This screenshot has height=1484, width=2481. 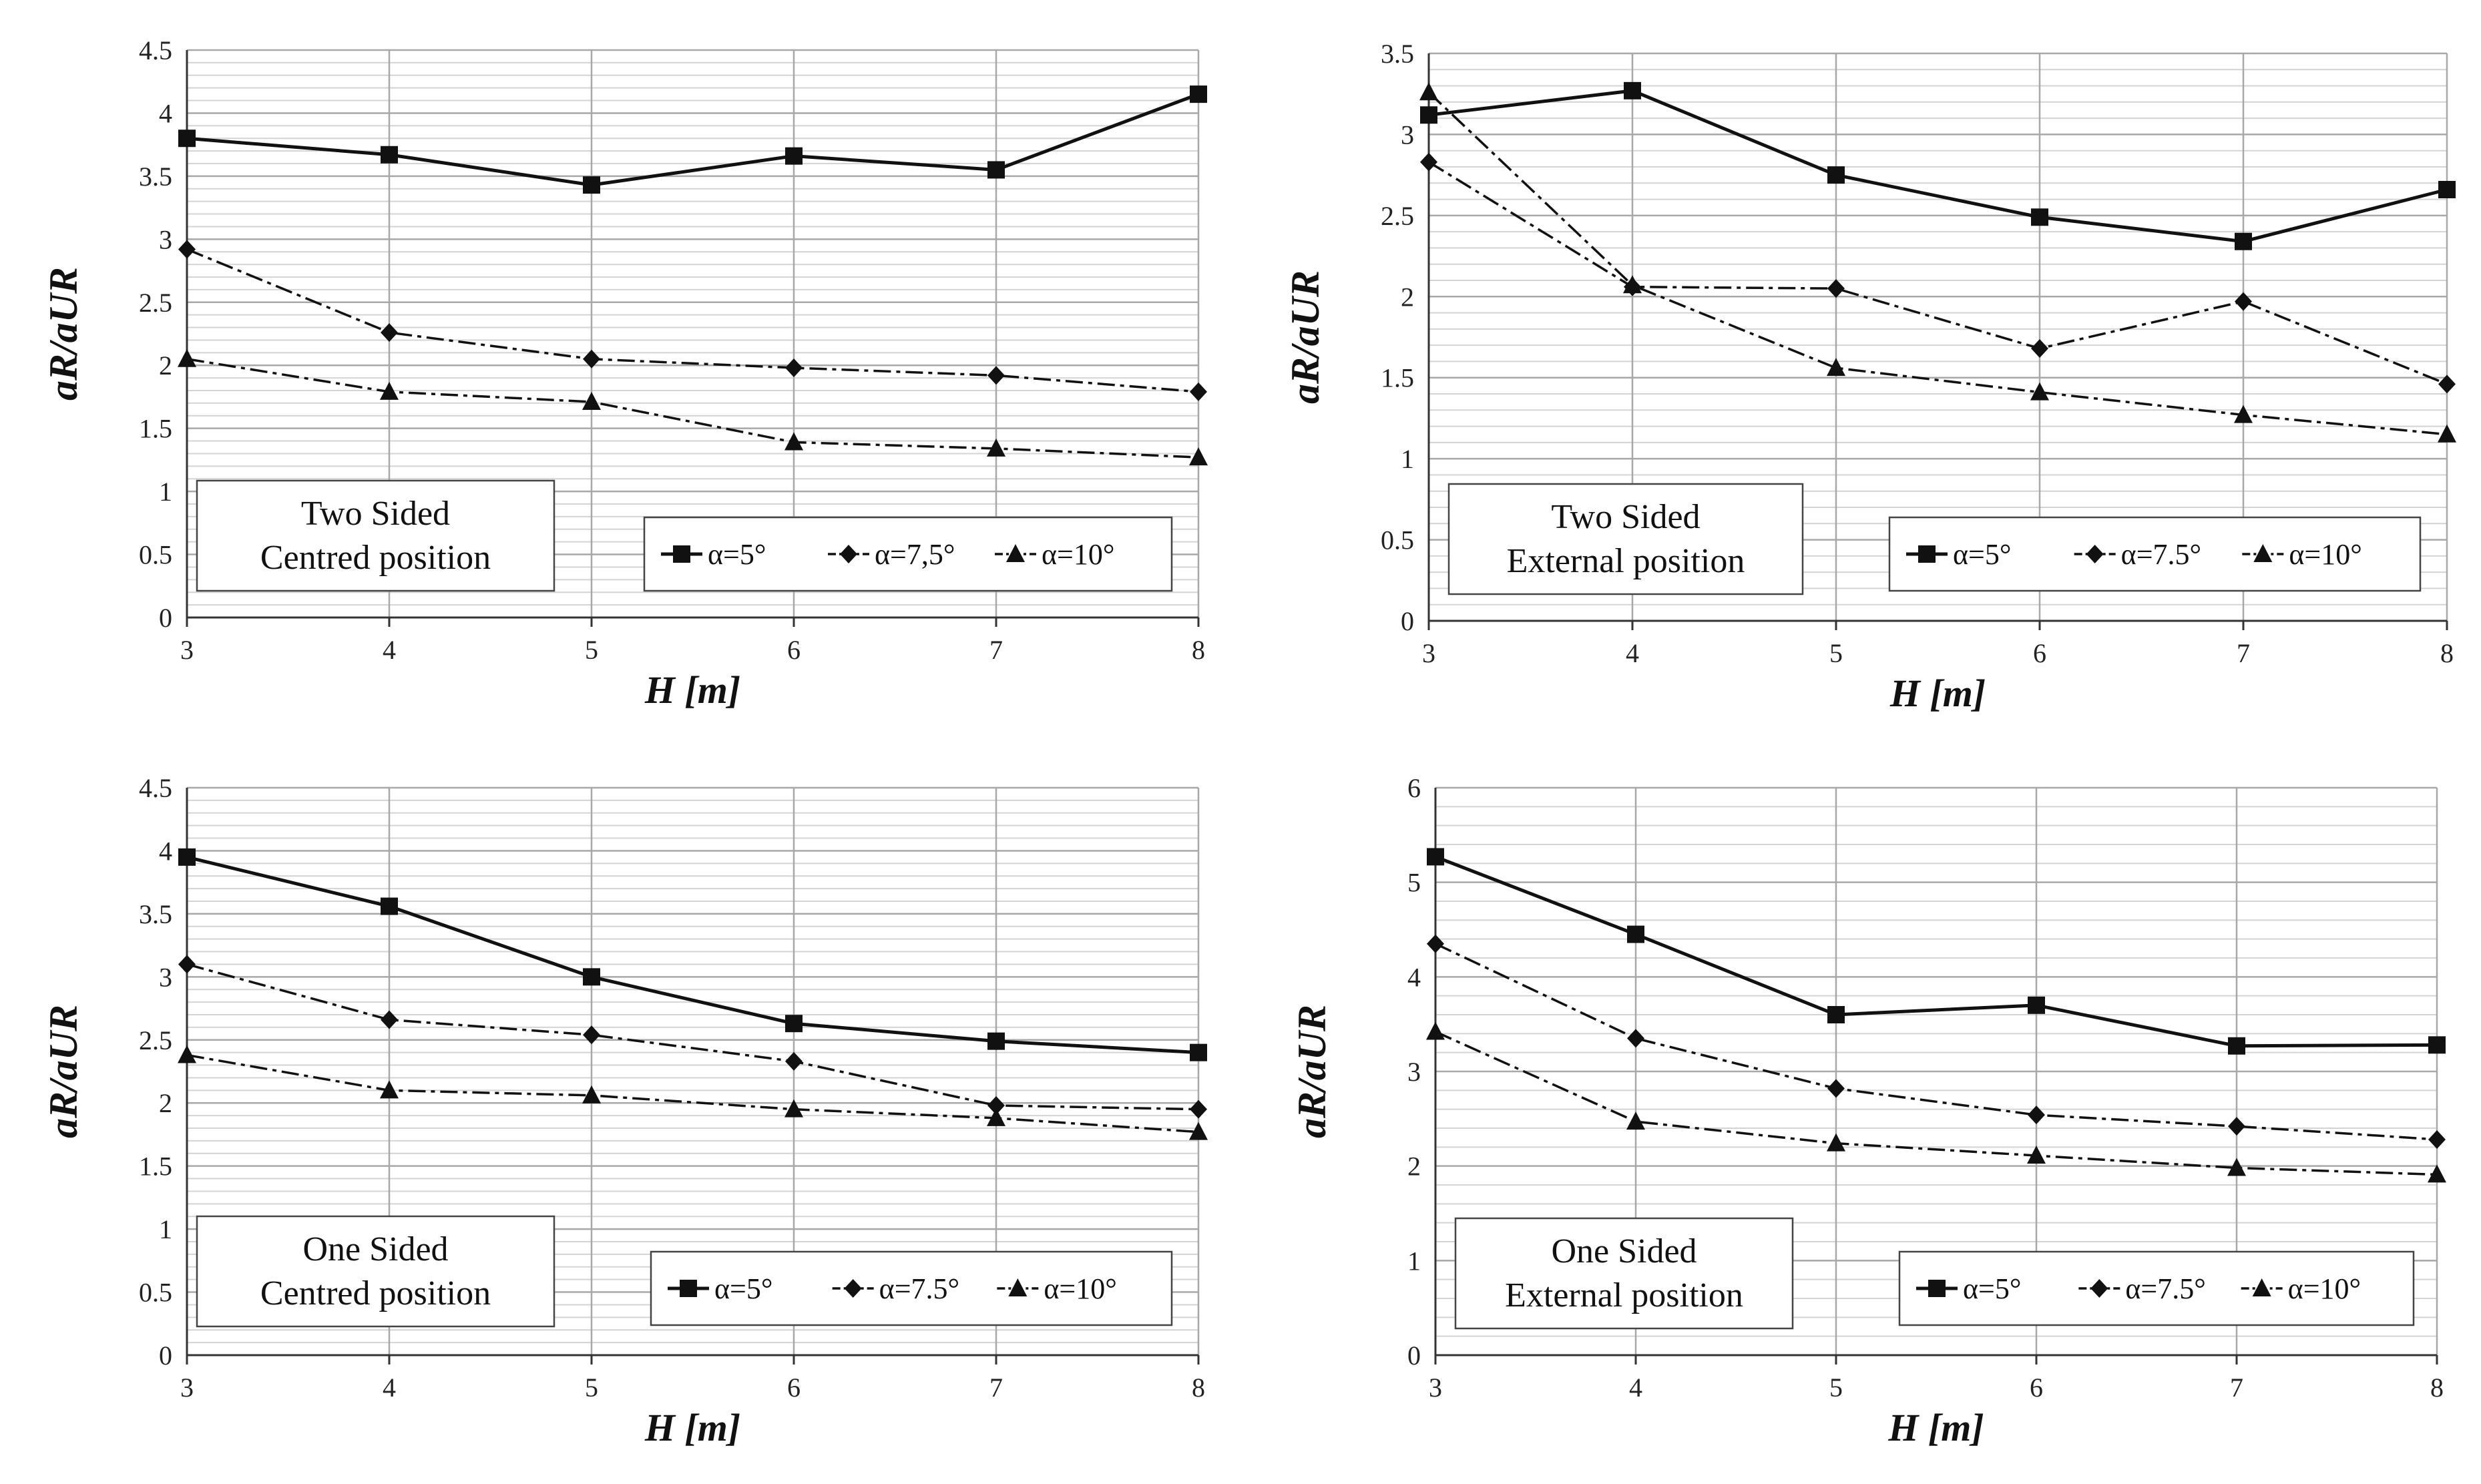 I want to click on y-tick-label: 1.5, so click(x=1397, y=378).